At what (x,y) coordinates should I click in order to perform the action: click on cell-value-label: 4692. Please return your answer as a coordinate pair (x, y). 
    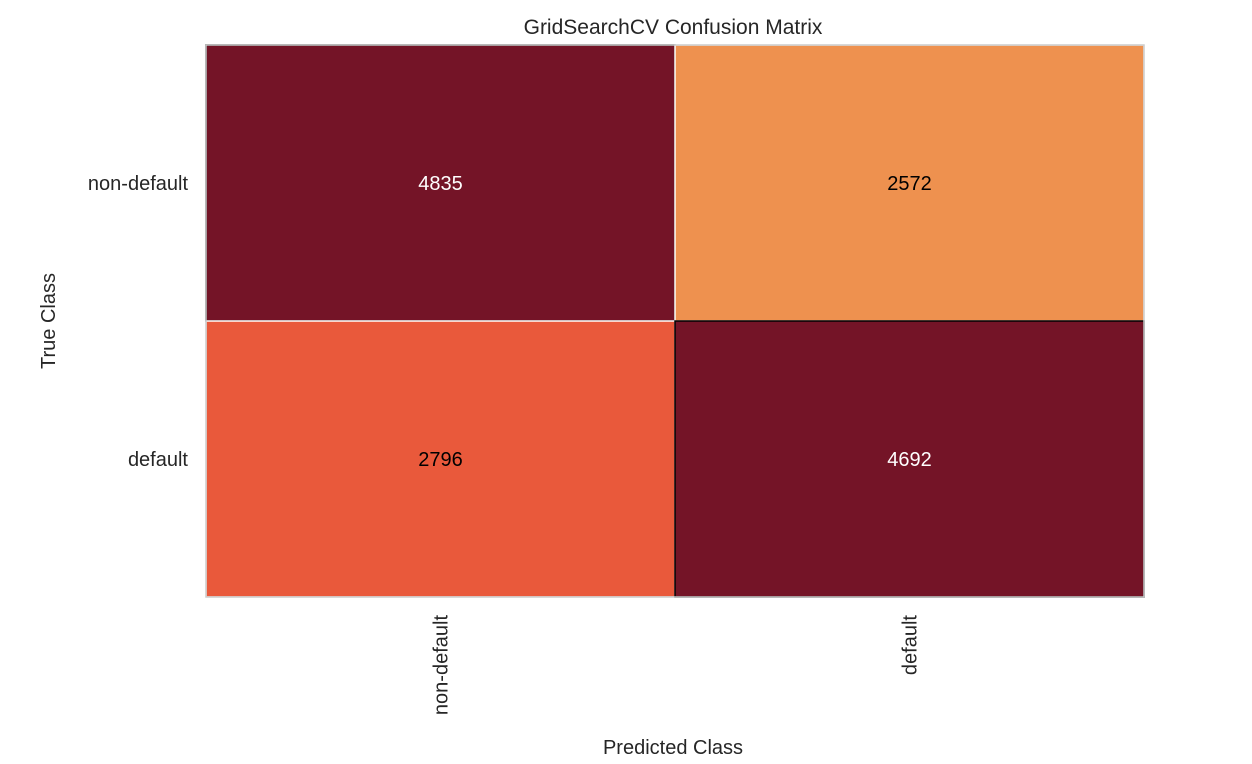
    Looking at the image, I should click on (909, 460).